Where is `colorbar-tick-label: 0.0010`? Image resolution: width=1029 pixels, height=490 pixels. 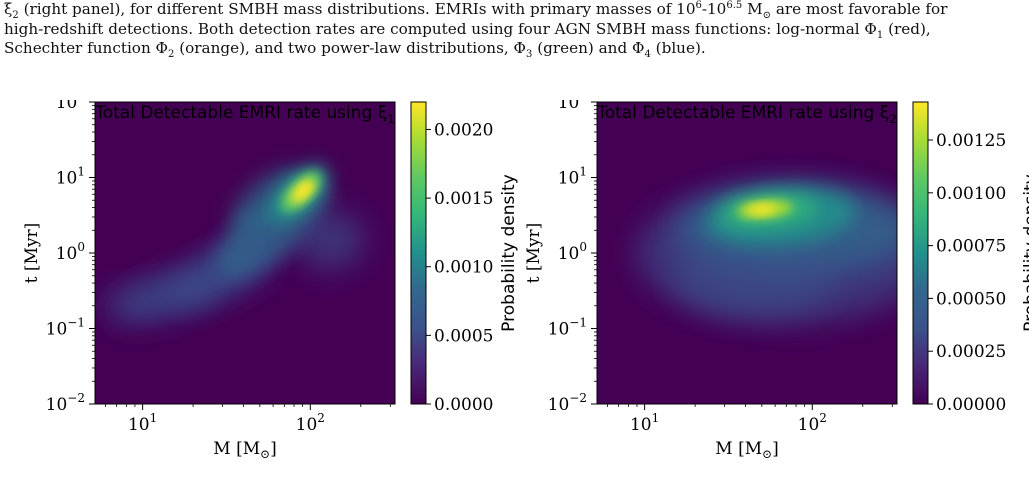
colorbar-tick-label: 0.0010 is located at coordinates (463, 268).